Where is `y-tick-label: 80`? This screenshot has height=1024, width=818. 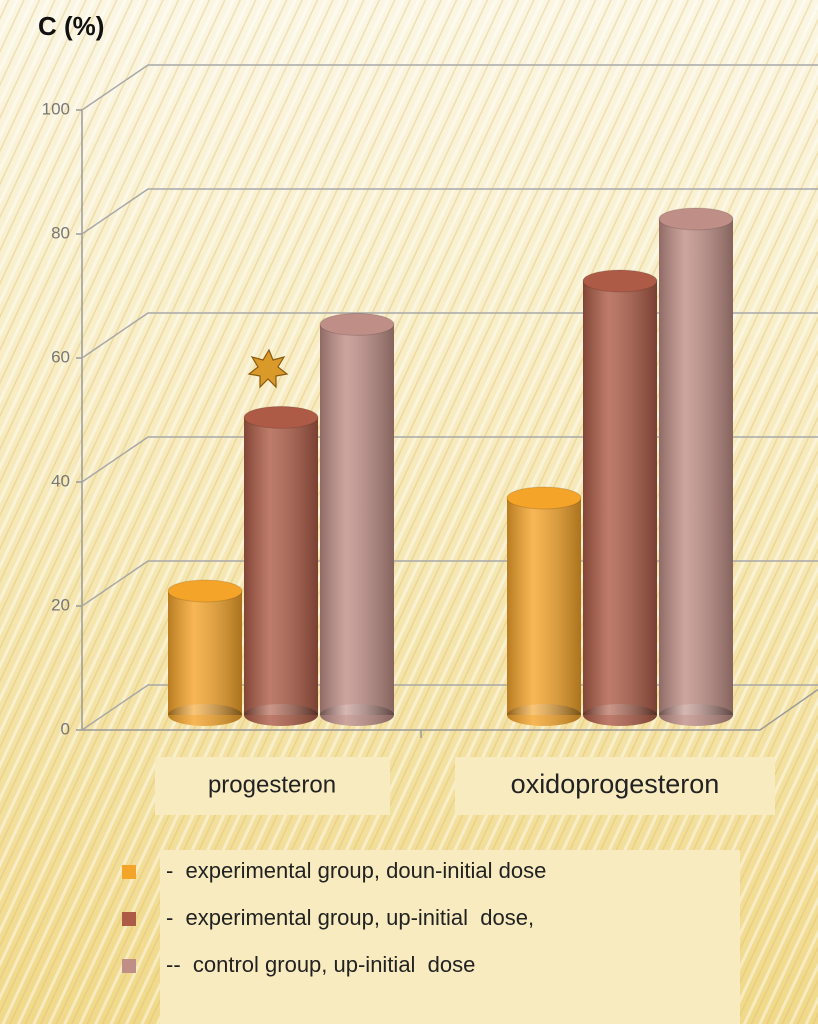
y-tick-label: 80 is located at coordinates (60, 232).